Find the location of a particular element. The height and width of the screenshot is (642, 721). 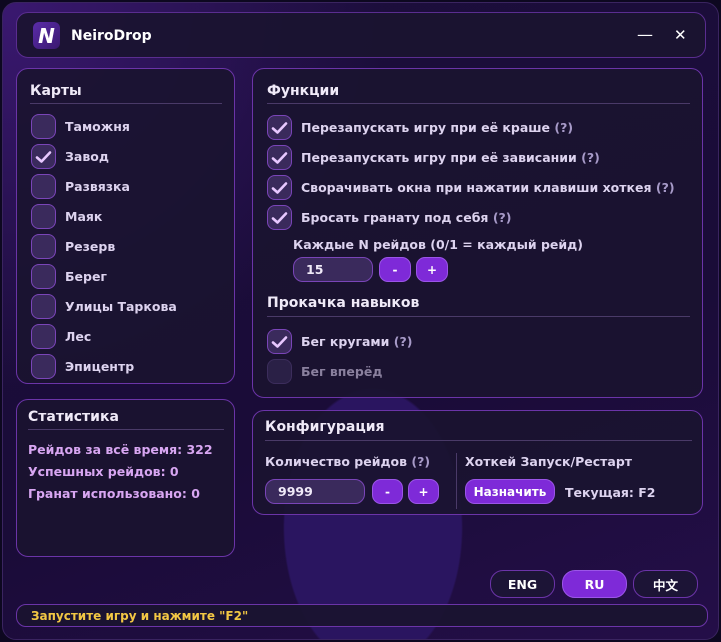

map-label: Улицы Таркова is located at coordinates (121, 306).